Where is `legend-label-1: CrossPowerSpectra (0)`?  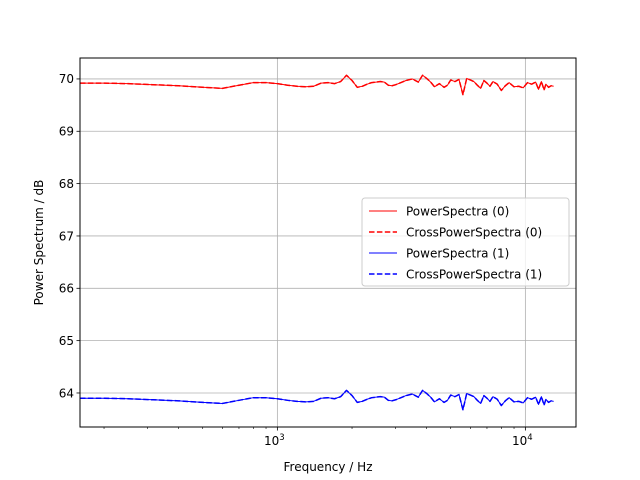 legend-label-1: CrossPowerSpectra (0) is located at coordinates (474, 232).